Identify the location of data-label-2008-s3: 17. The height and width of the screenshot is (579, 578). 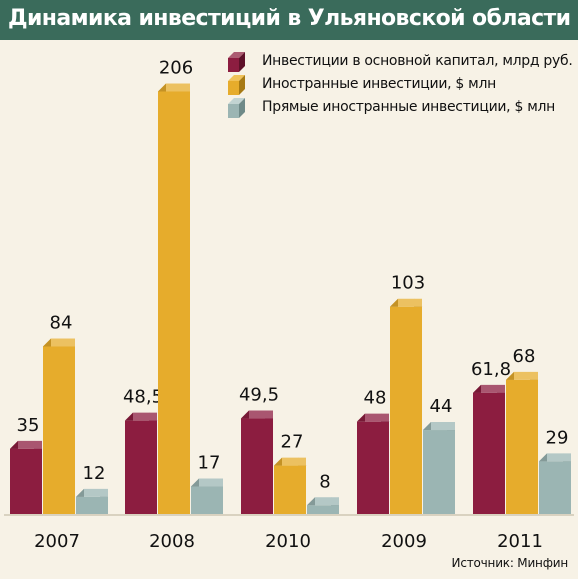
(209, 462).